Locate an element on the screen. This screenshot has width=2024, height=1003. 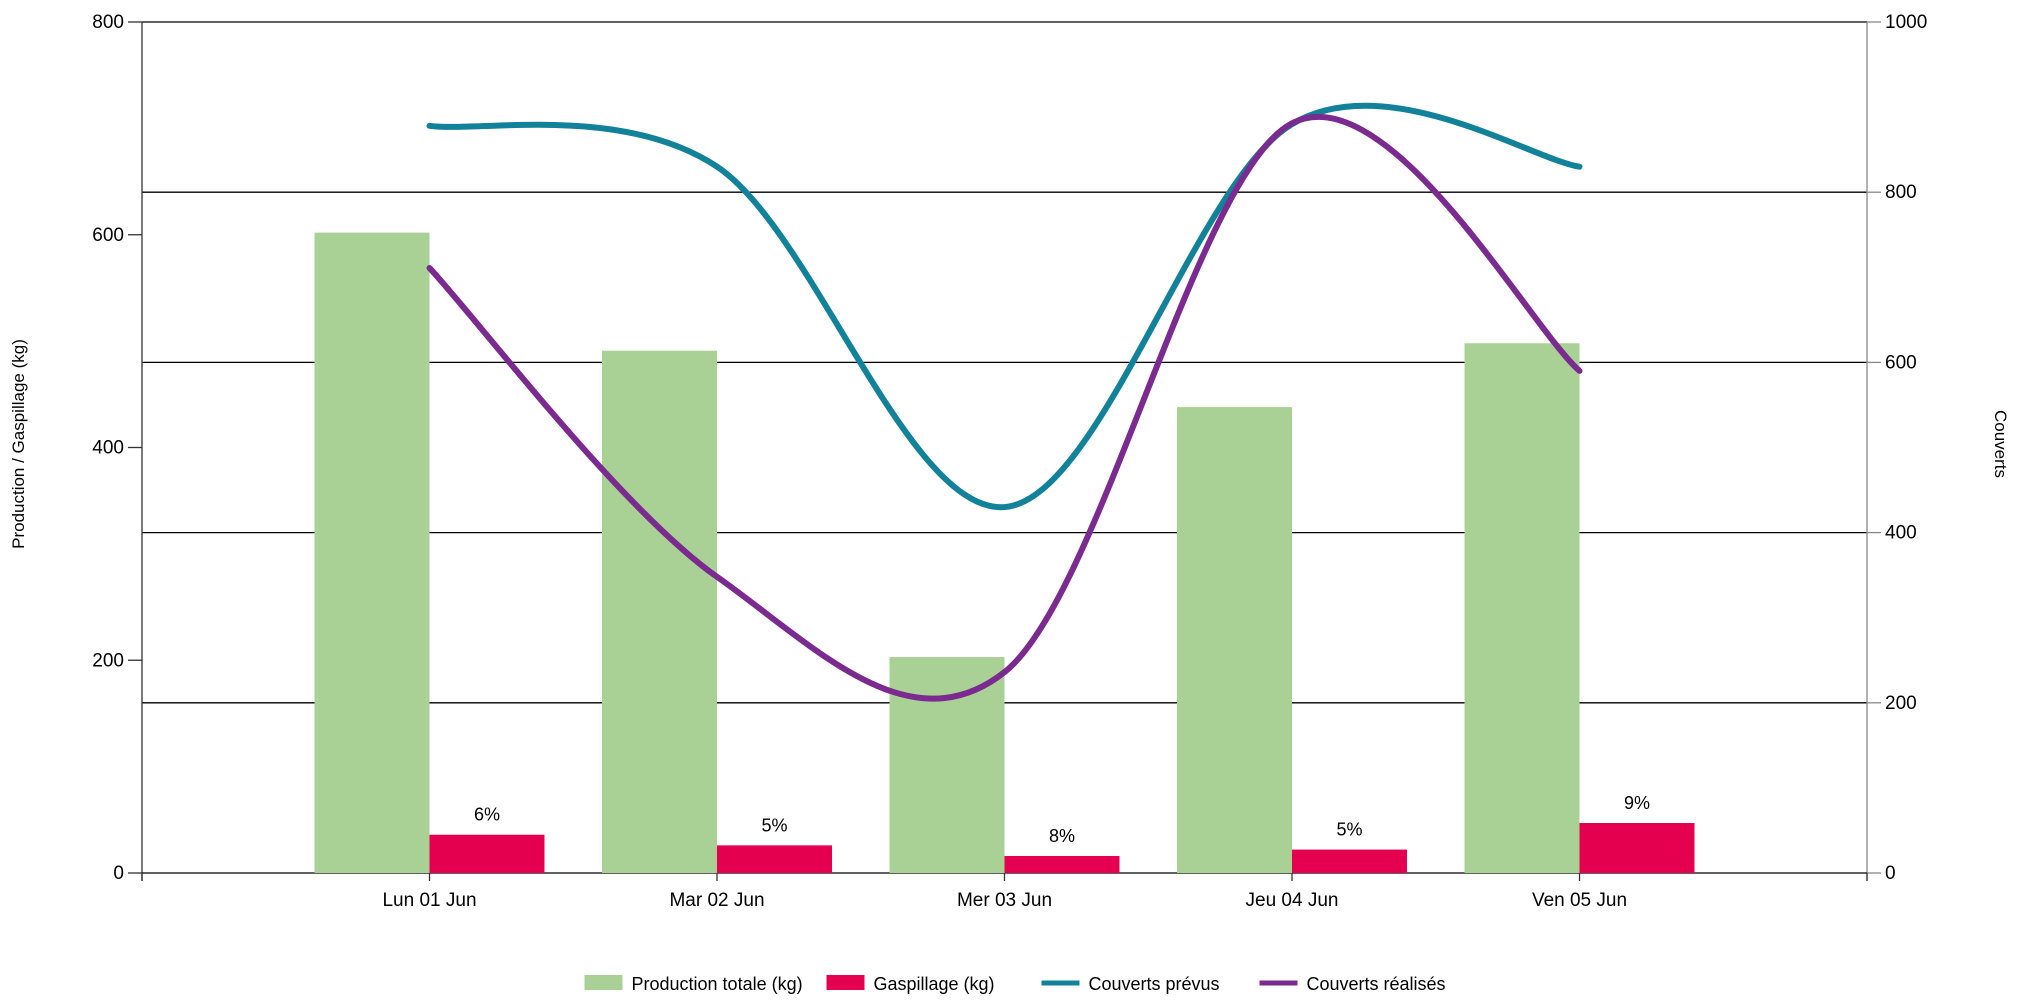
y-right-tick-label: 800 is located at coordinates (1901, 192).